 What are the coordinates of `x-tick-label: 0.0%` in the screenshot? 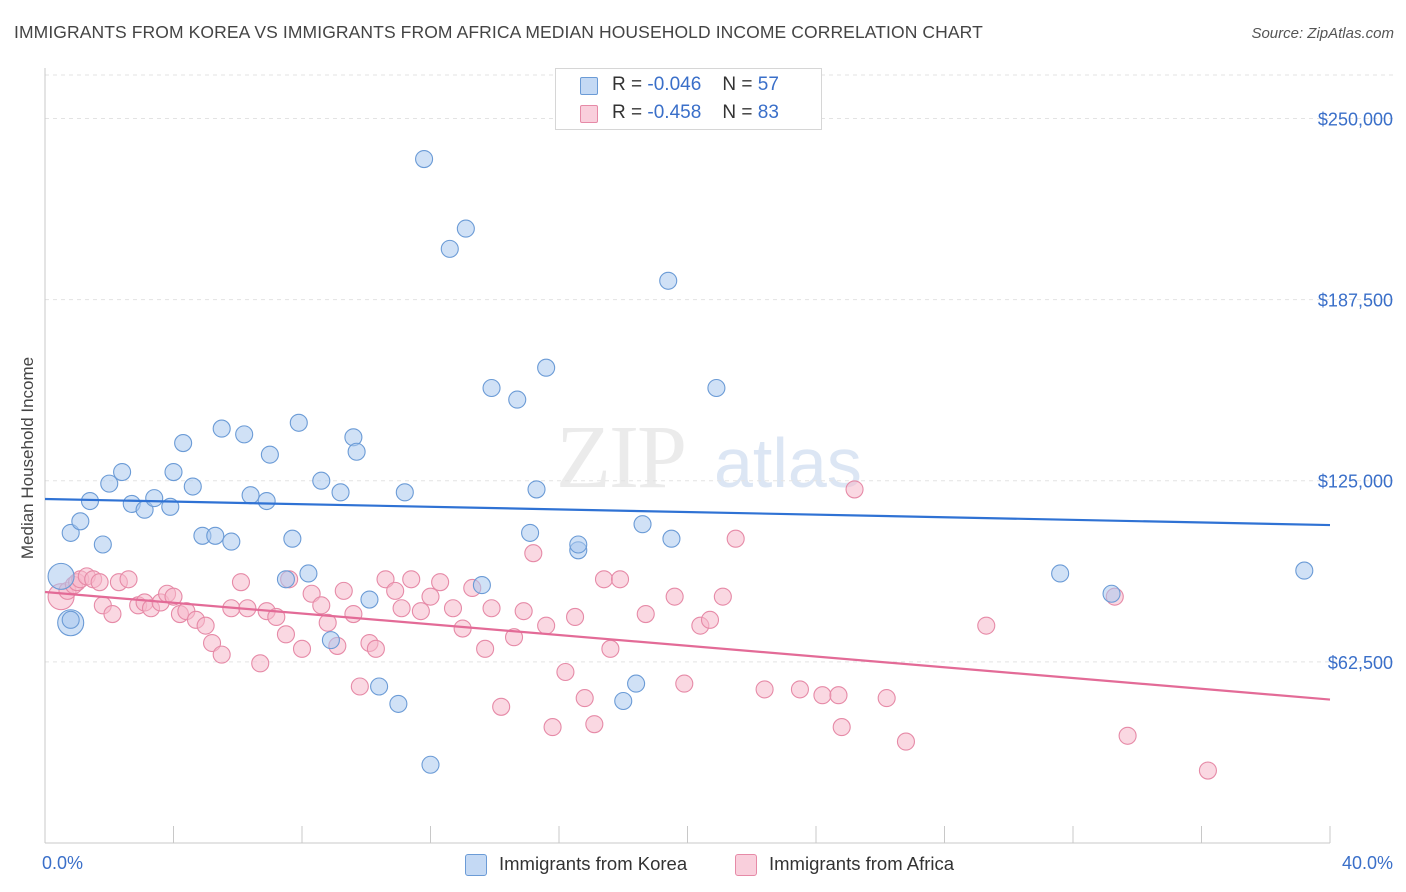 It's located at (62, 863).